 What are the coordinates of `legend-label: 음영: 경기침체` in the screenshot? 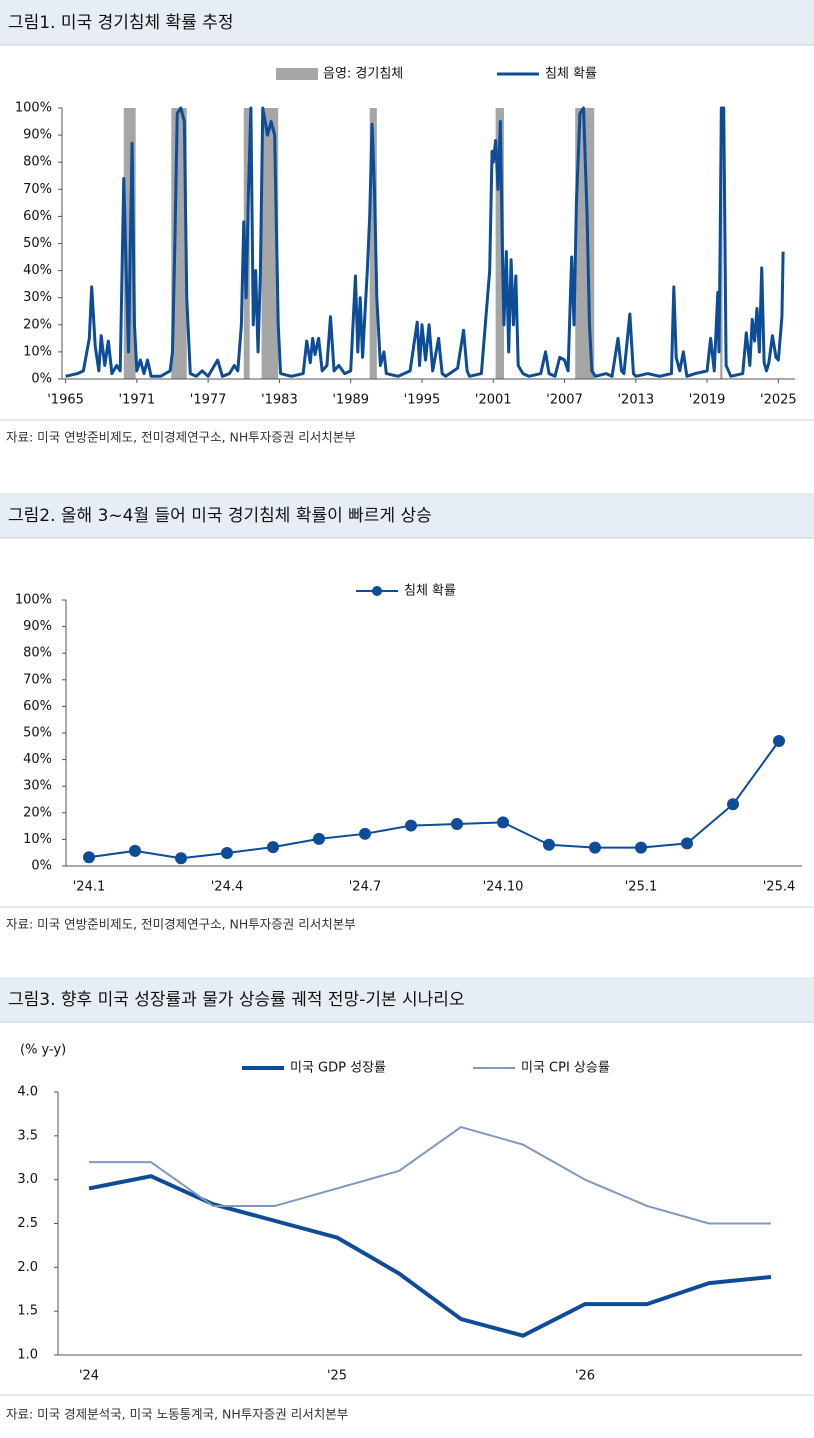 It's located at (363, 74).